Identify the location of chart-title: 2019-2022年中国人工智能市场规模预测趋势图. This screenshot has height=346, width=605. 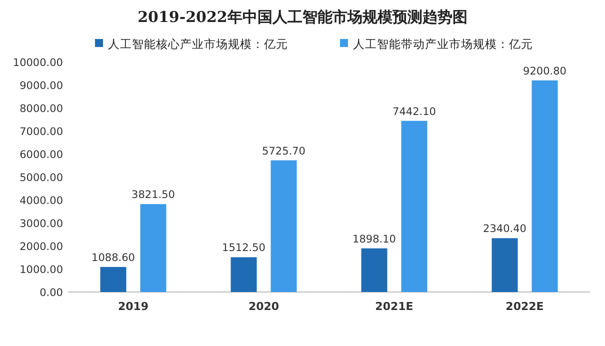
(303, 17).